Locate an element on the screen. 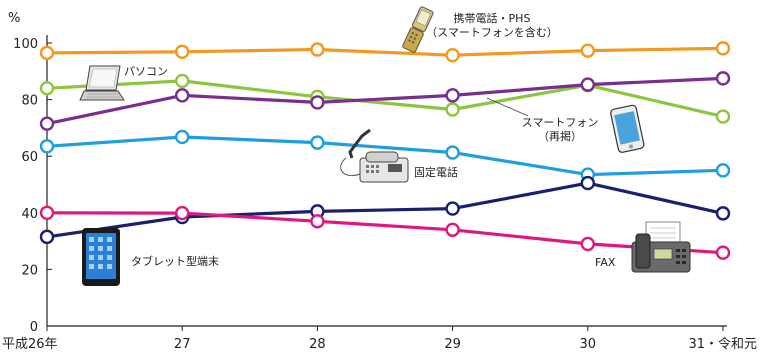  series-label-tablet: タブレット型端末 is located at coordinates (175, 261).